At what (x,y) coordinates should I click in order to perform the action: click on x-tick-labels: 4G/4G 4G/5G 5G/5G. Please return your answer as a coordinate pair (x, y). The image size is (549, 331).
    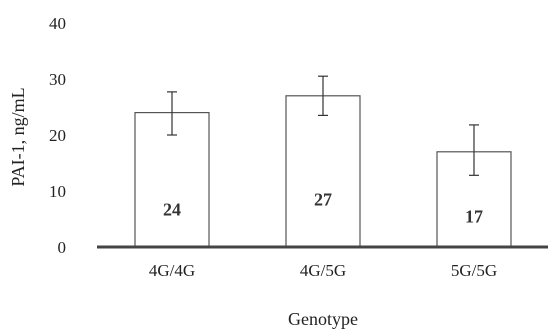
    Looking at the image, I should click on (323, 270).